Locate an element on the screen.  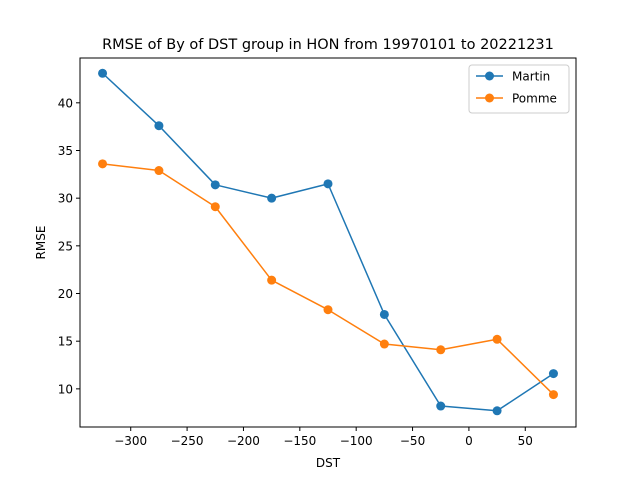
y-tick-label: 15 is located at coordinates (65, 342).